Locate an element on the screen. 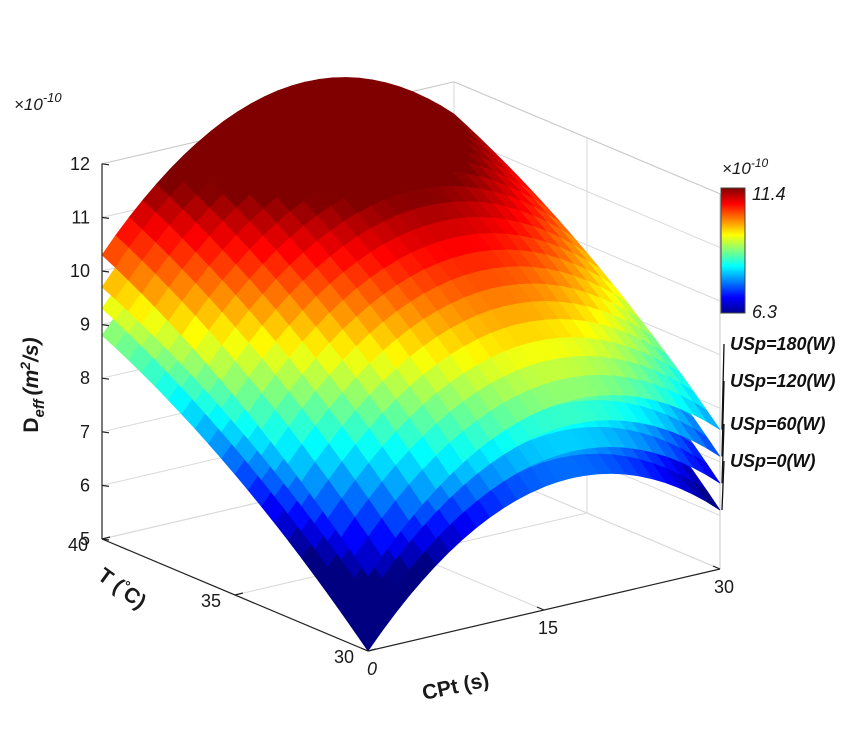 The width and height of the screenshot is (867, 737). z-tick-label: 9 is located at coordinates (85, 325).